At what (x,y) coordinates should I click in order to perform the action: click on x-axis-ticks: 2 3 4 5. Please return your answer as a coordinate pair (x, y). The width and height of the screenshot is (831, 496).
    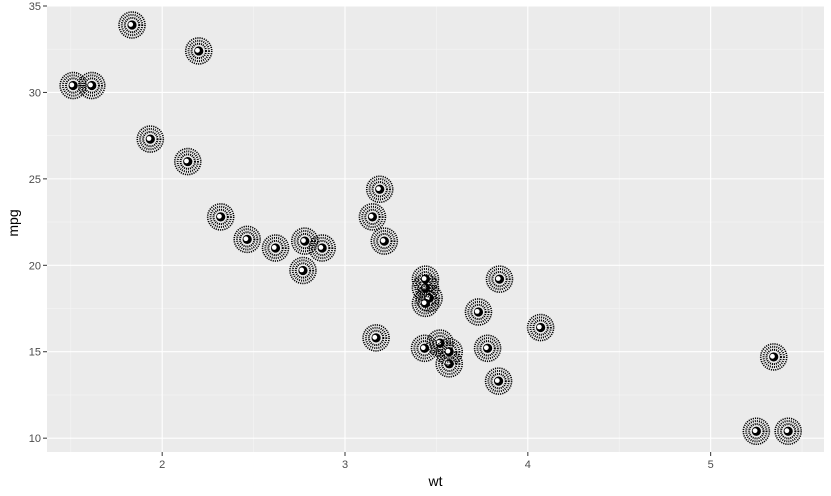
    Looking at the image, I should click on (436, 461).